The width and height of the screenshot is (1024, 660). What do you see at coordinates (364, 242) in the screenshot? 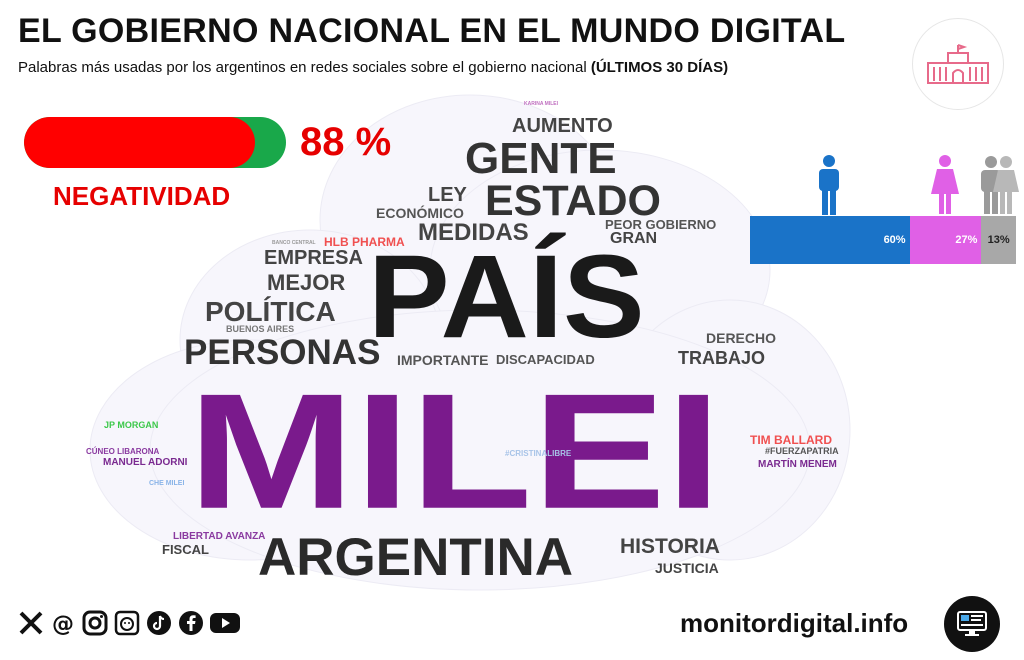
I see `cloud-word: HLB PHARMA` at bounding box center [364, 242].